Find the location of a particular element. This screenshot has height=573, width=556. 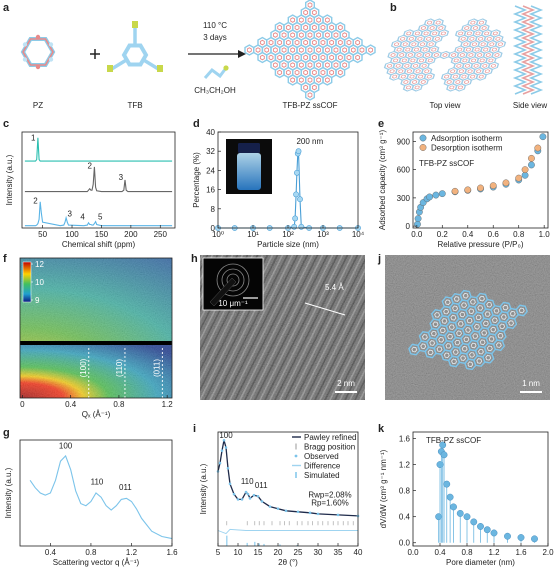

scale-bar-label: 1 nm is located at coordinates (531, 383).